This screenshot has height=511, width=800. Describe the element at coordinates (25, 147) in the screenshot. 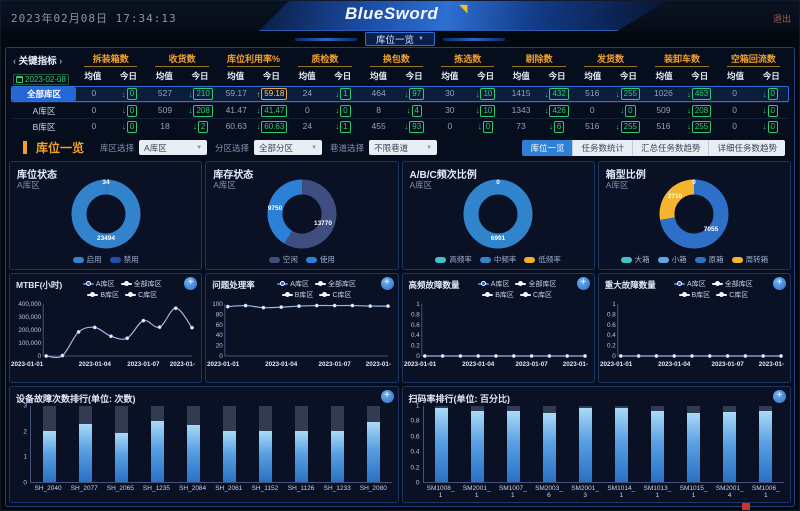

I see `section-accent-bar` at that location.